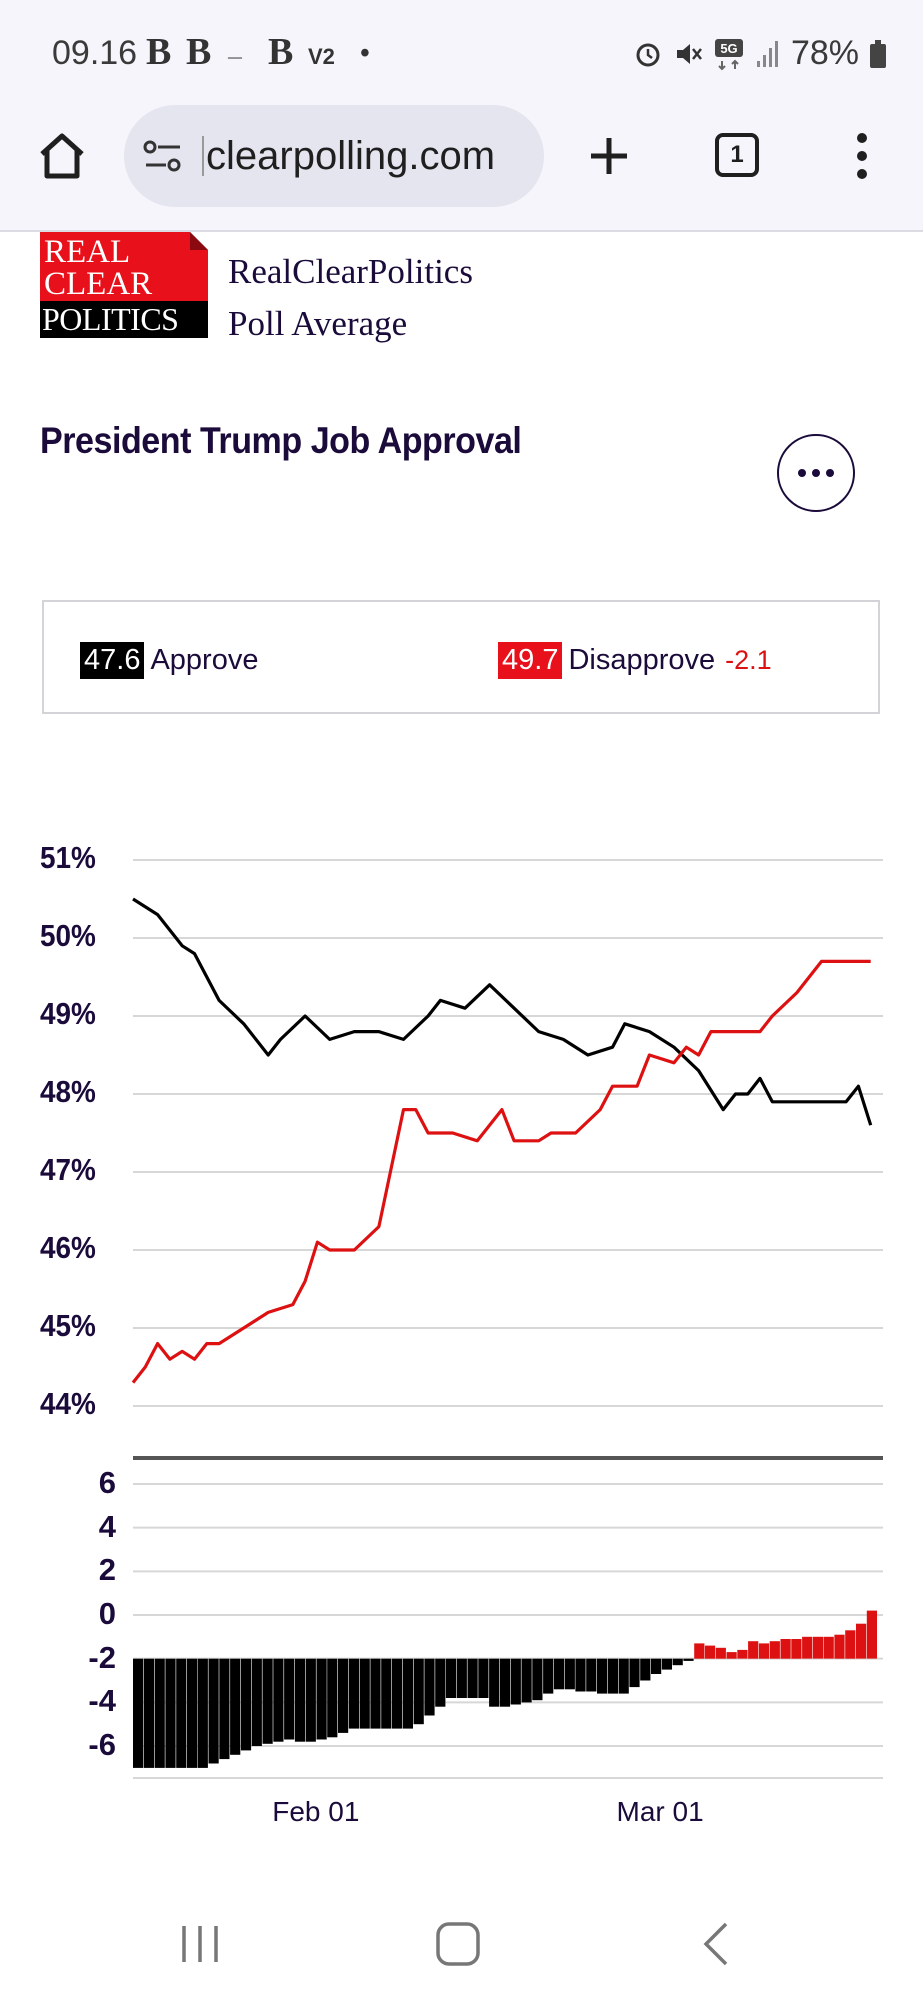 Image resolution: width=923 pixels, height=2000 pixels. What do you see at coordinates (461, 52) in the screenshot?
I see `status-bar: 09.16 B B — B V2 • 5G 78%` at bounding box center [461, 52].